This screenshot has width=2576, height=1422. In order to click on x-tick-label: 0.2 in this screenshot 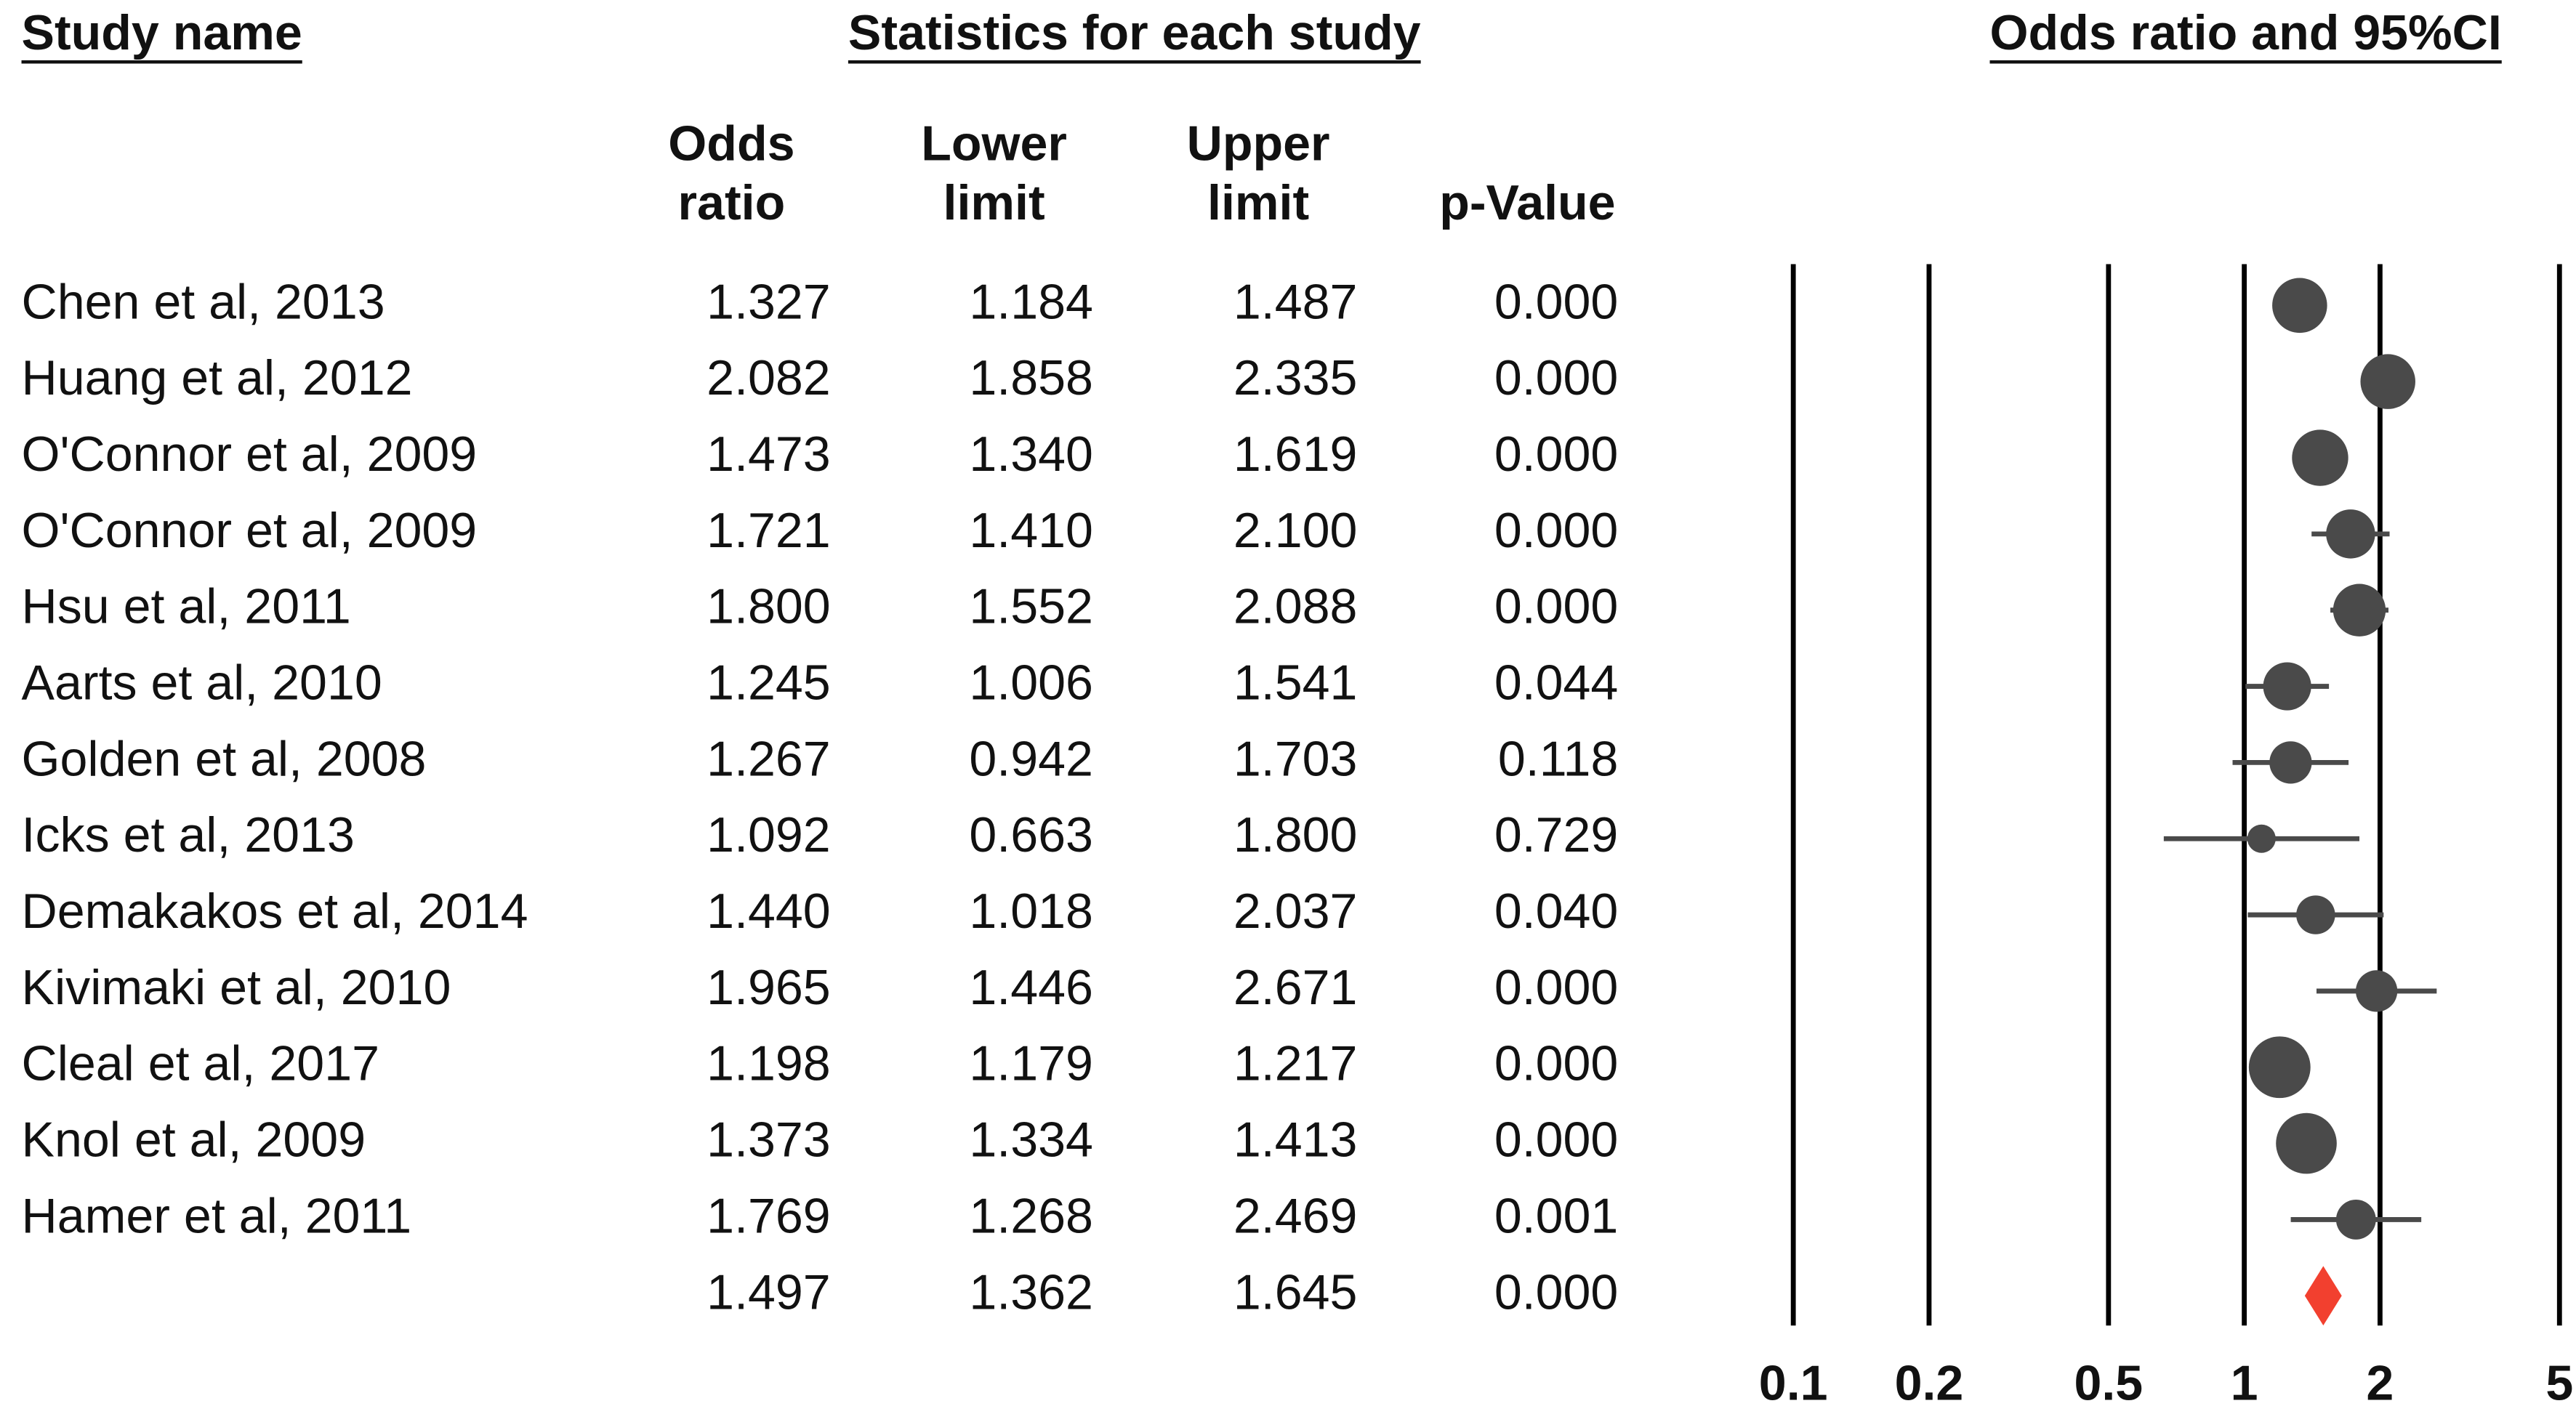, I will do `click(1929, 1383)`.